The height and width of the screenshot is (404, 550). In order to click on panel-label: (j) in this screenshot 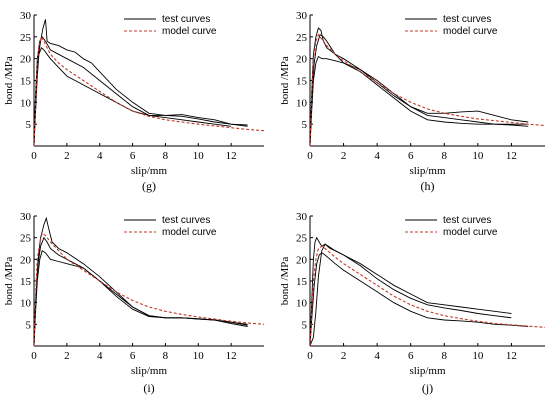, I will do `click(427, 388)`.